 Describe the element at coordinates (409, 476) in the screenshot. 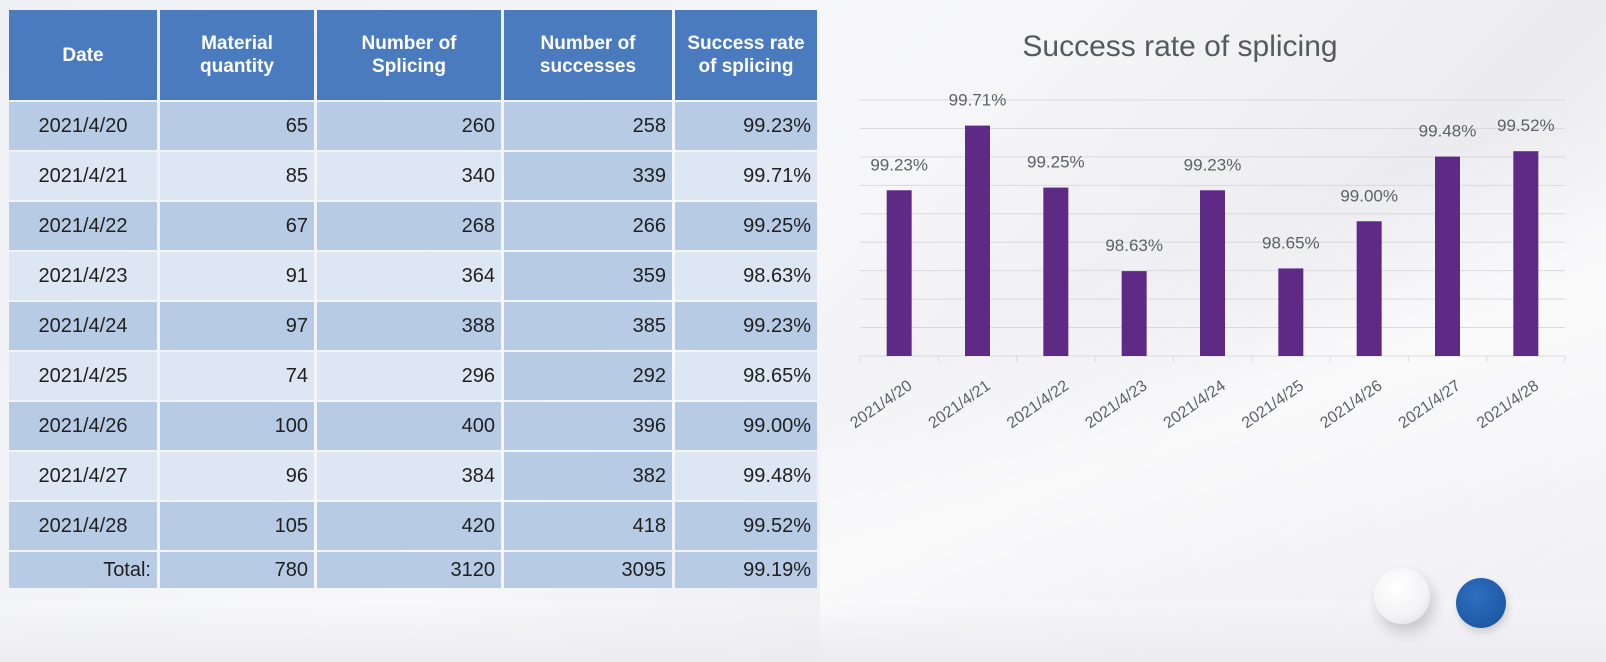

I see `cell-number-of-splicing: 384` at that location.